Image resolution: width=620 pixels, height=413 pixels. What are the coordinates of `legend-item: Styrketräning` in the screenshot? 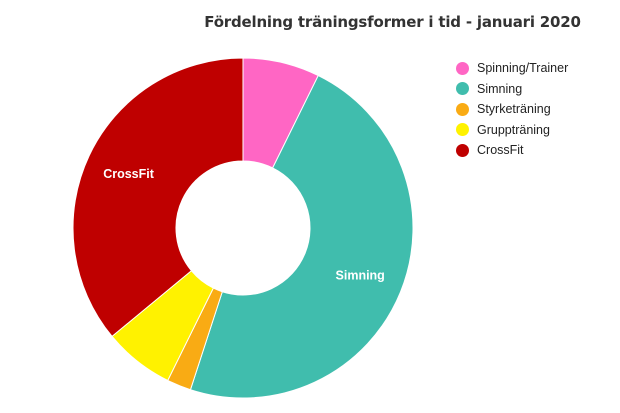 It's located at (512, 109).